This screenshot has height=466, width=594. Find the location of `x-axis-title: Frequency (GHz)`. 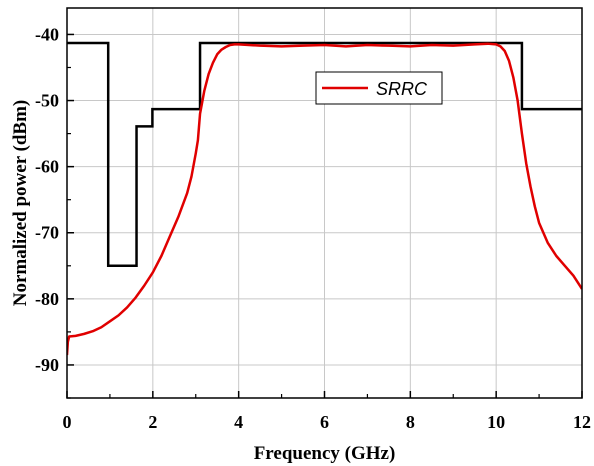

x-axis-title: Frequency (GHz) is located at coordinates (325, 453).